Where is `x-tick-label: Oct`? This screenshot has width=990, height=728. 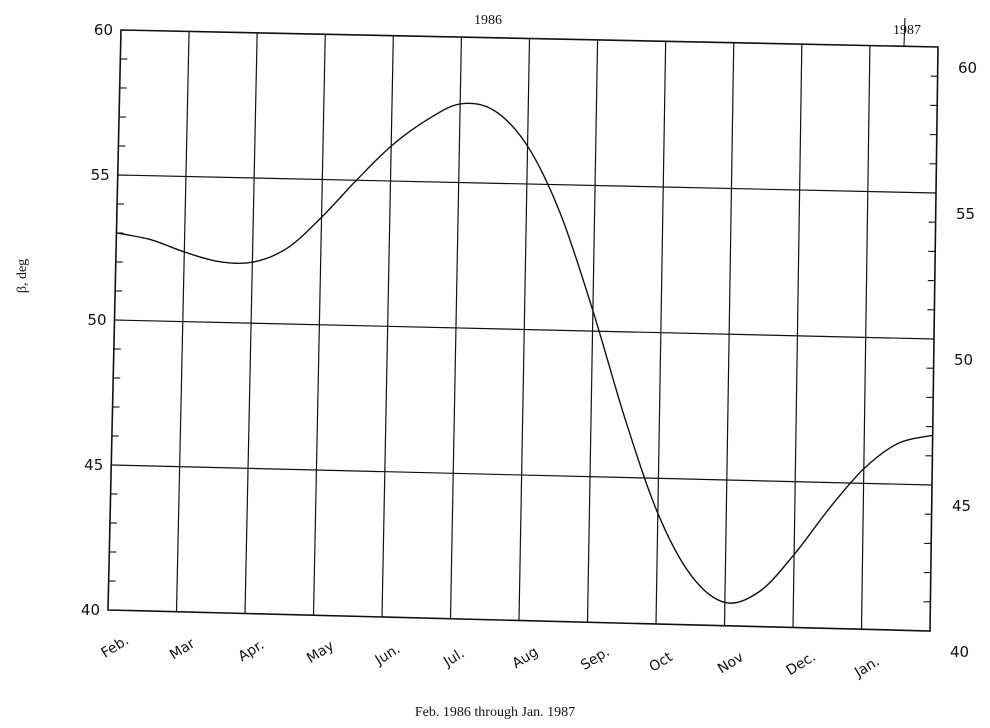
x-tick-label: Oct is located at coordinates (660, 662).